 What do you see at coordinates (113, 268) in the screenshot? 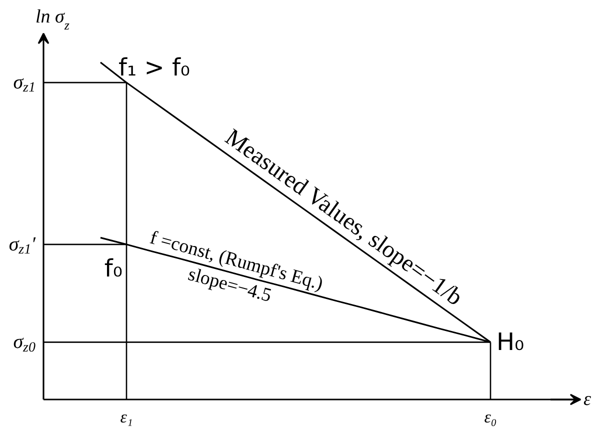
I see `annotation: f₀` at bounding box center [113, 268].